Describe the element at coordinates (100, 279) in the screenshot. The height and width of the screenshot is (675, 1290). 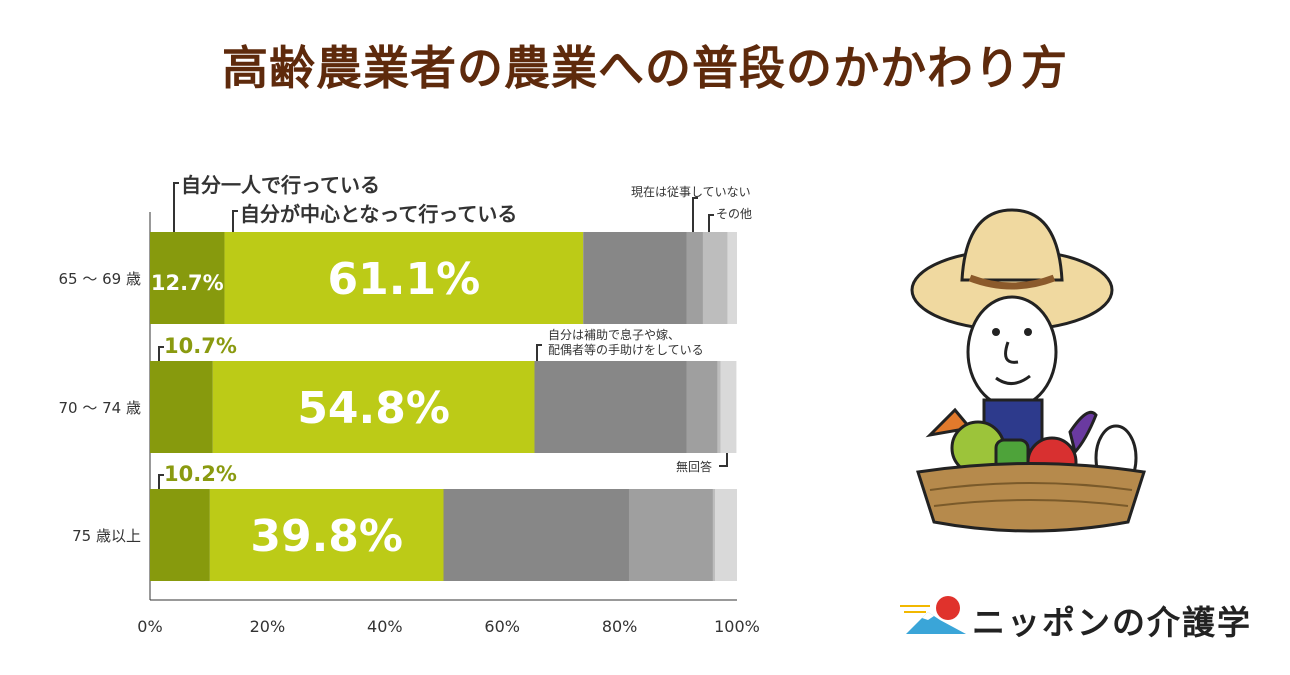
I see `category-label: 65 〜 69 歳` at that location.